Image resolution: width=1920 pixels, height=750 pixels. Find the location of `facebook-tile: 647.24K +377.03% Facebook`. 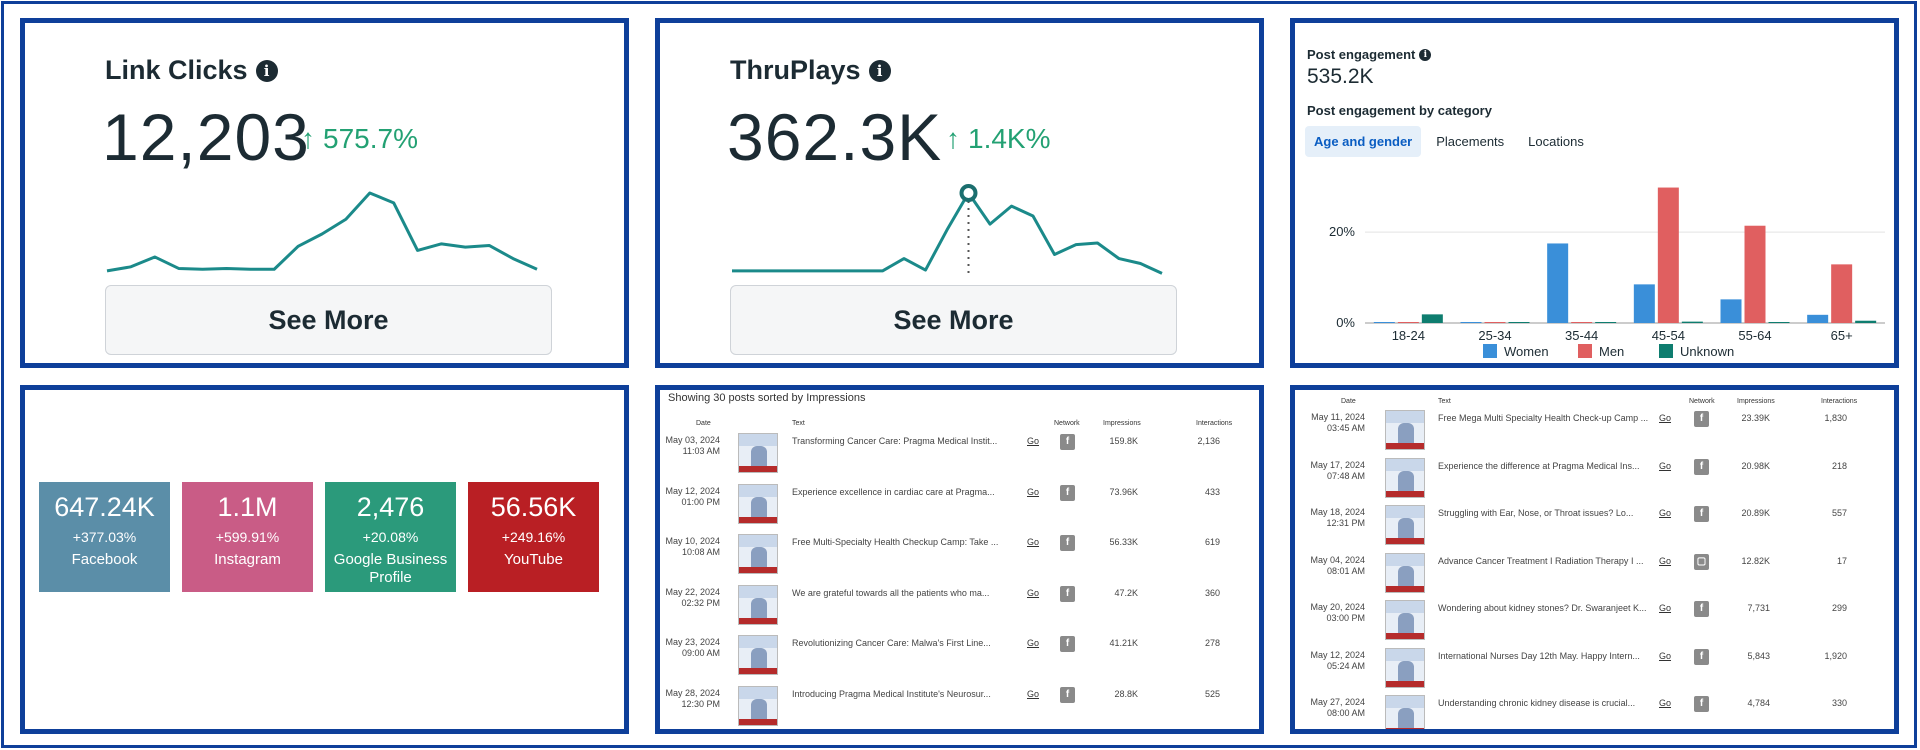

facebook-tile: 647.24K +377.03% Facebook is located at coordinates (104, 537).